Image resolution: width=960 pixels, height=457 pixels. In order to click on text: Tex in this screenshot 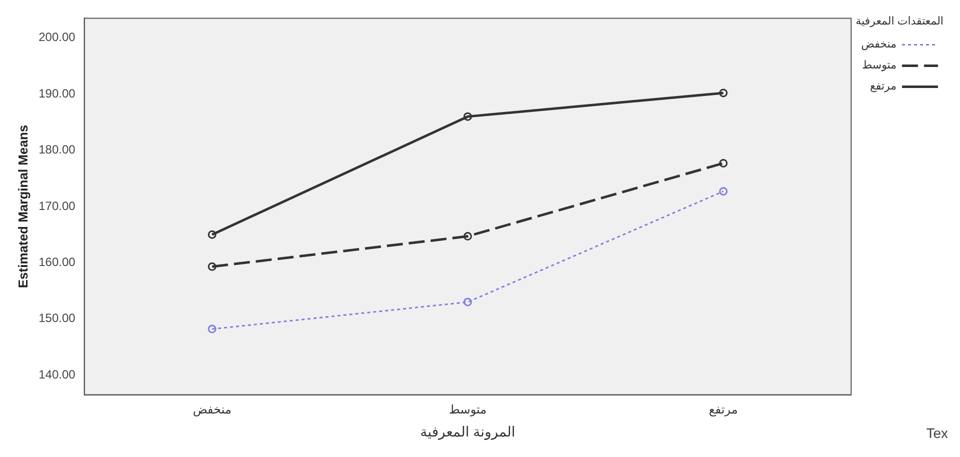, I will do `click(937, 432)`.